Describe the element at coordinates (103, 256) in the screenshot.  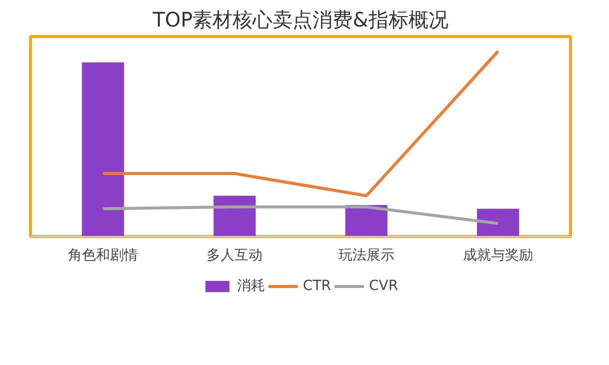
I see `x-tick-label: 角色和剧情` at that location.